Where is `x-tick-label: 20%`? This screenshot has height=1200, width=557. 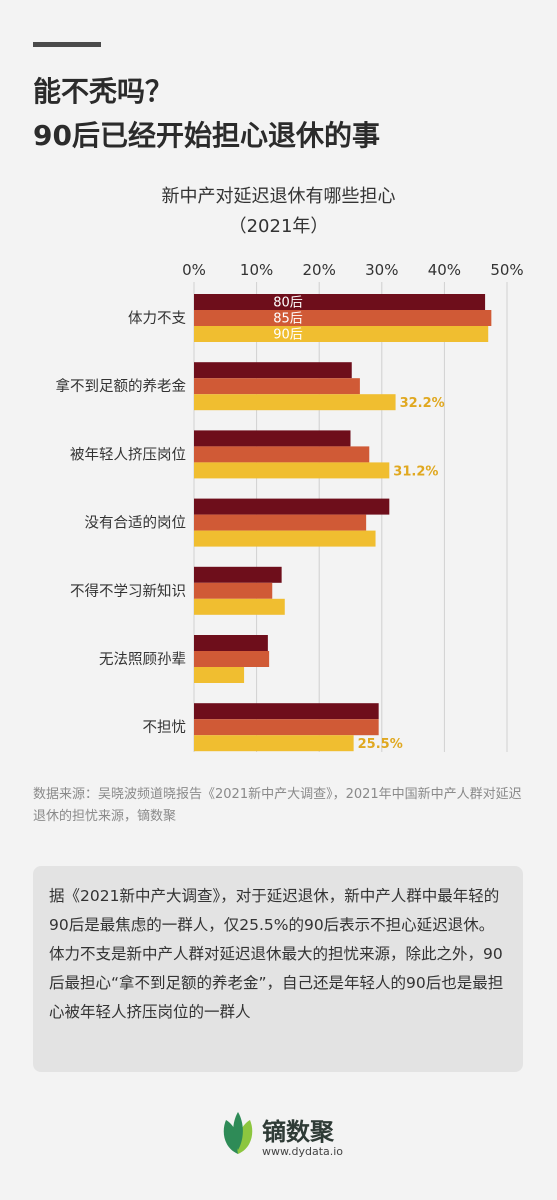
x-tick-label: 20% is located at coordinates (319, 270).